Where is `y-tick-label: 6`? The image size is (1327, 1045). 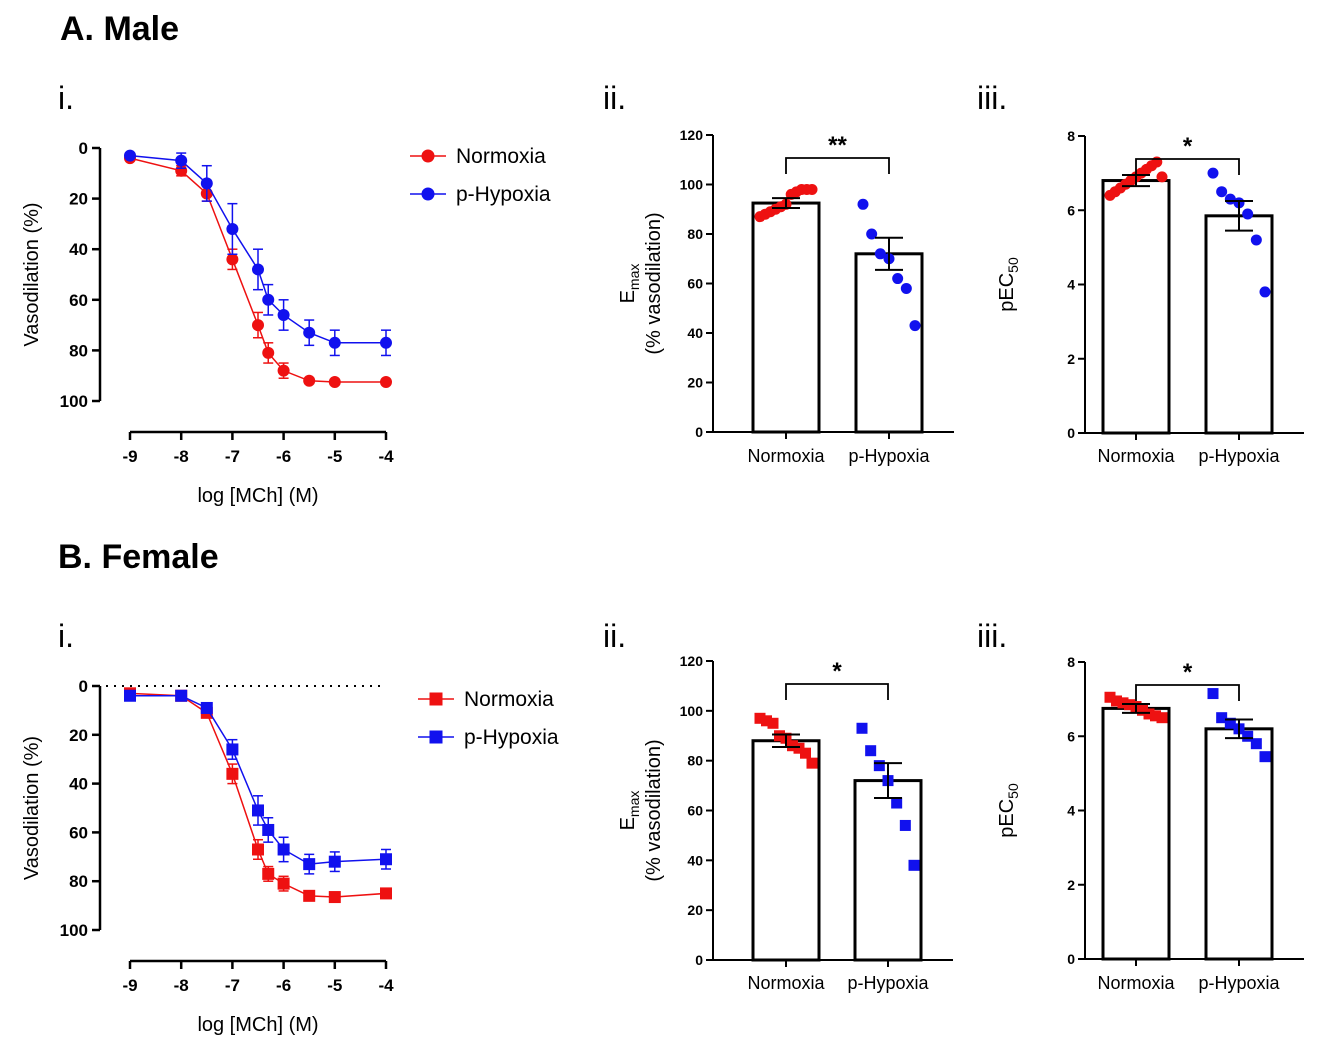 y-tick-label: 6 is located at coordinates (1071, 210).